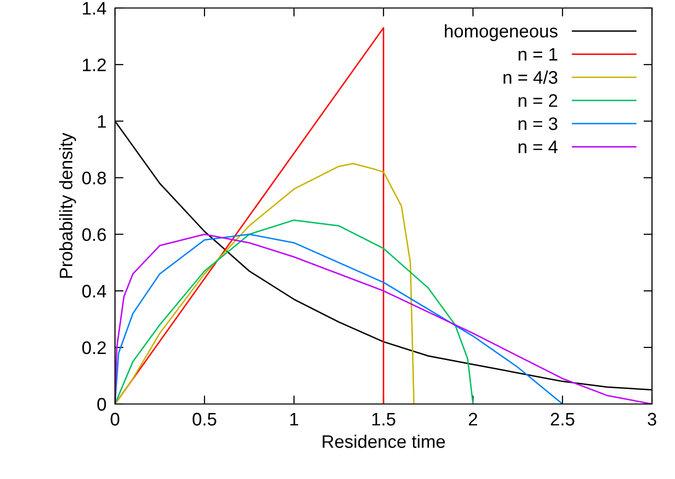 Image resolution: width=675 pixels, height=479 pixels. What do you see at coordinates (473, 419) in the screenshot?
I see `x-tick-label: 2` at bounding box center [473, 419].